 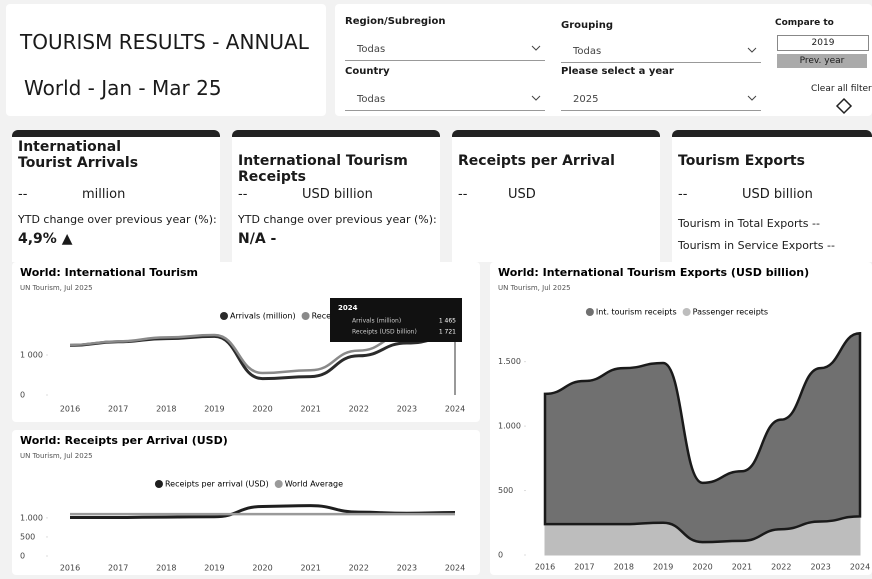 I want to click on legend-label: Receipts per arrival (USD), so click(x=217, y=484).